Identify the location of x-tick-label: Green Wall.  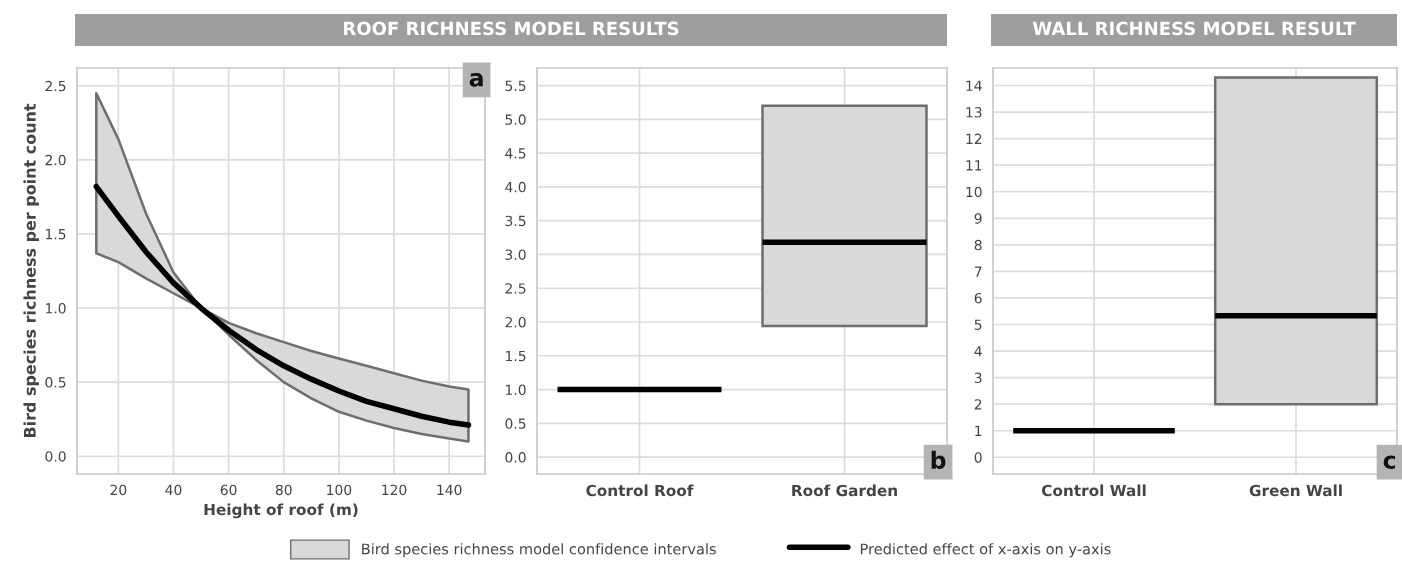
(1295, 490).